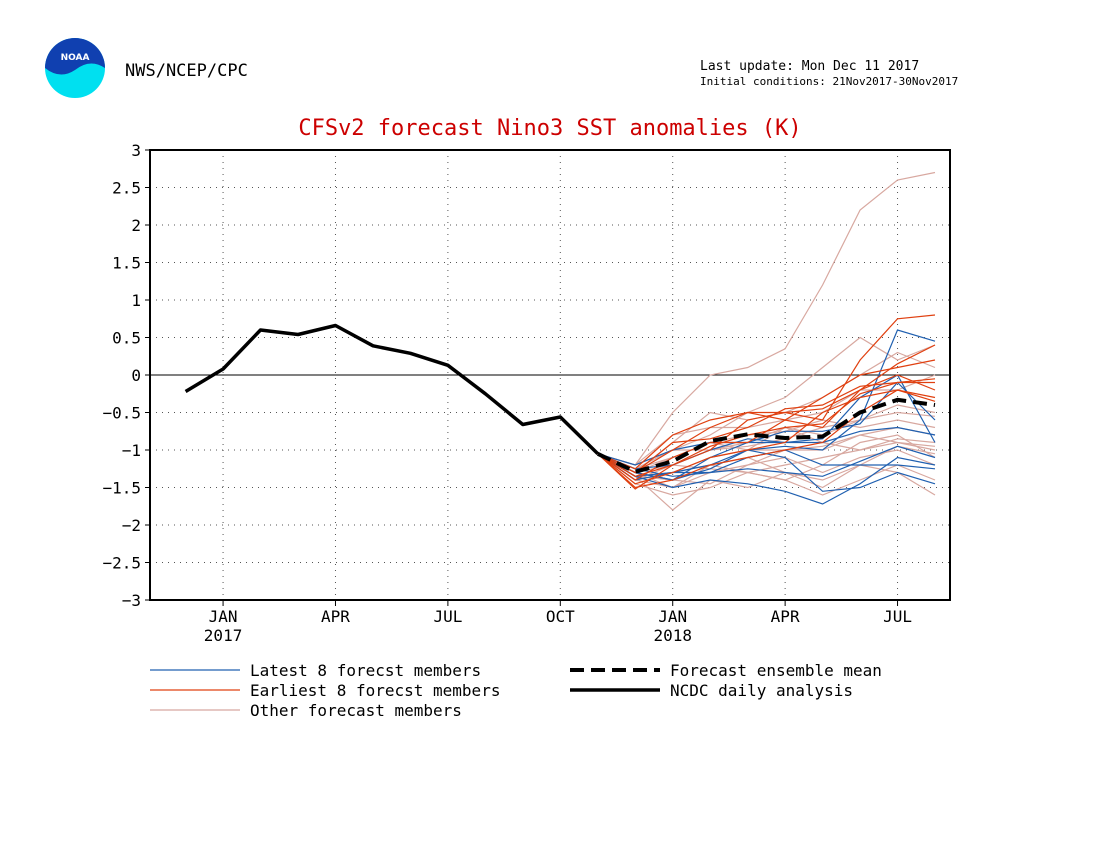  What do you see at coordinates (761, 690) in the screenshot?
I see `legend-label-observed: NCDC daily analysis` at bounding box center [761, 690].